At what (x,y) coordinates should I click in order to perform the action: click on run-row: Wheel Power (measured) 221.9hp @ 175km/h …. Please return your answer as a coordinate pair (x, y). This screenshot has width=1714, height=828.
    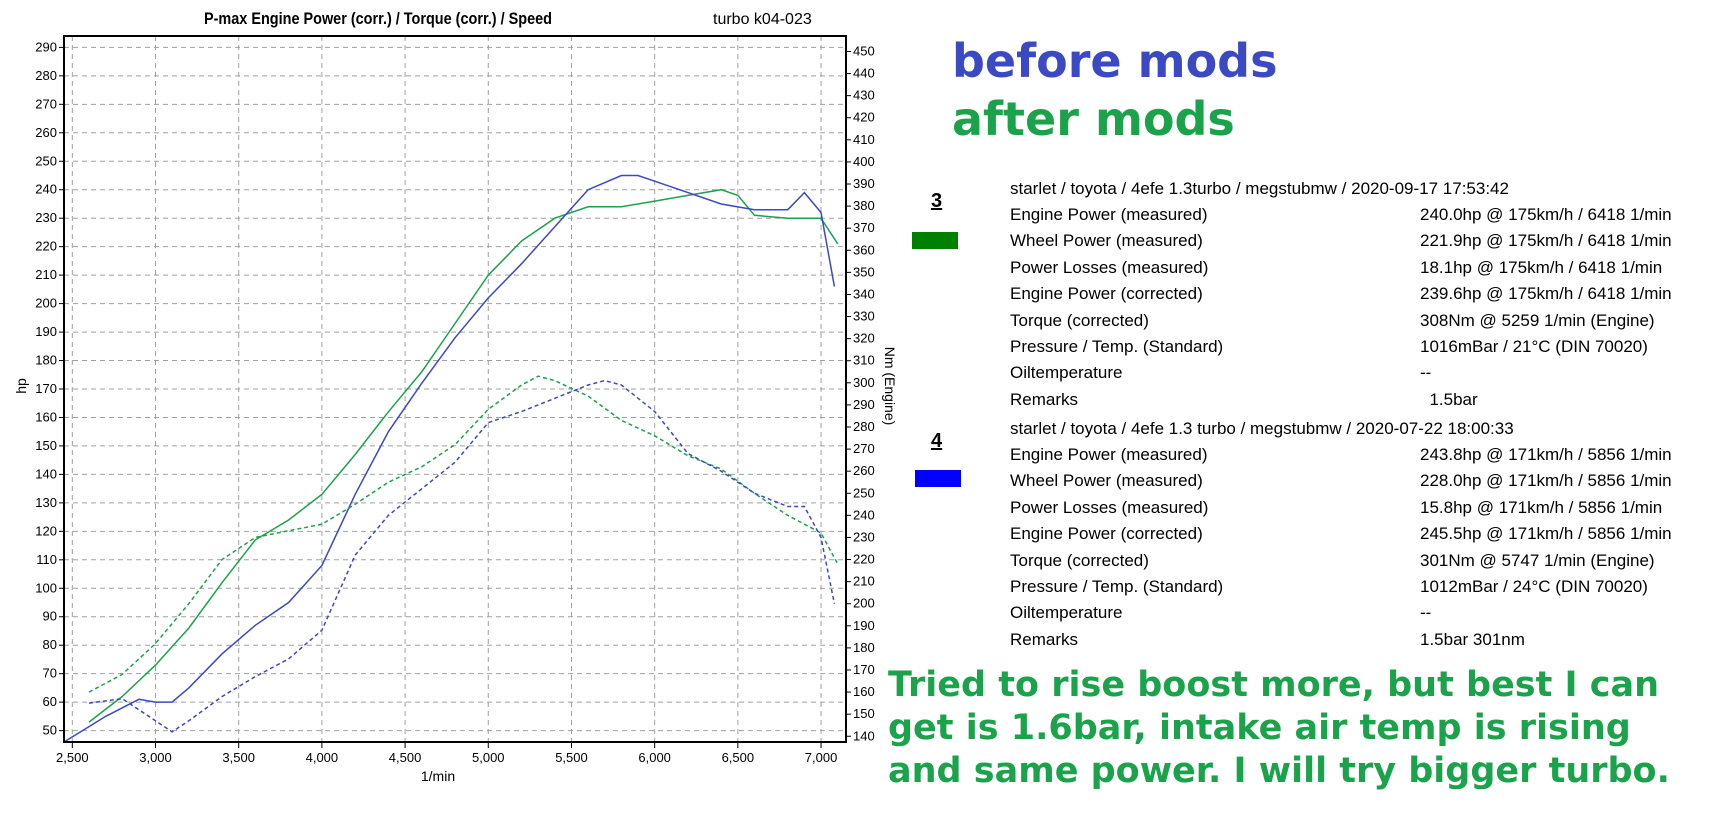
    Looking at the image, I should click on (1360, 241).